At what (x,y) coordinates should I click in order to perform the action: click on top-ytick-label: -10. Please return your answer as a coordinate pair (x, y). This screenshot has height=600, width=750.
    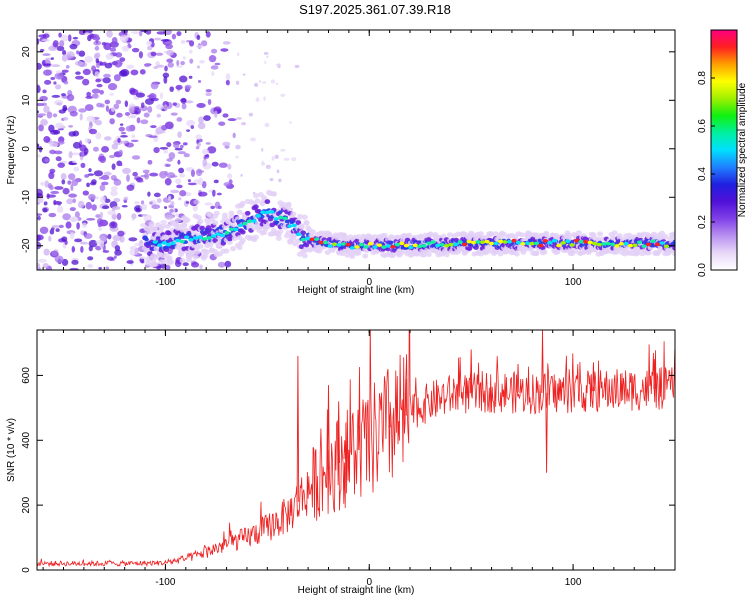
    Looking at the image, I should click on (26, 197).